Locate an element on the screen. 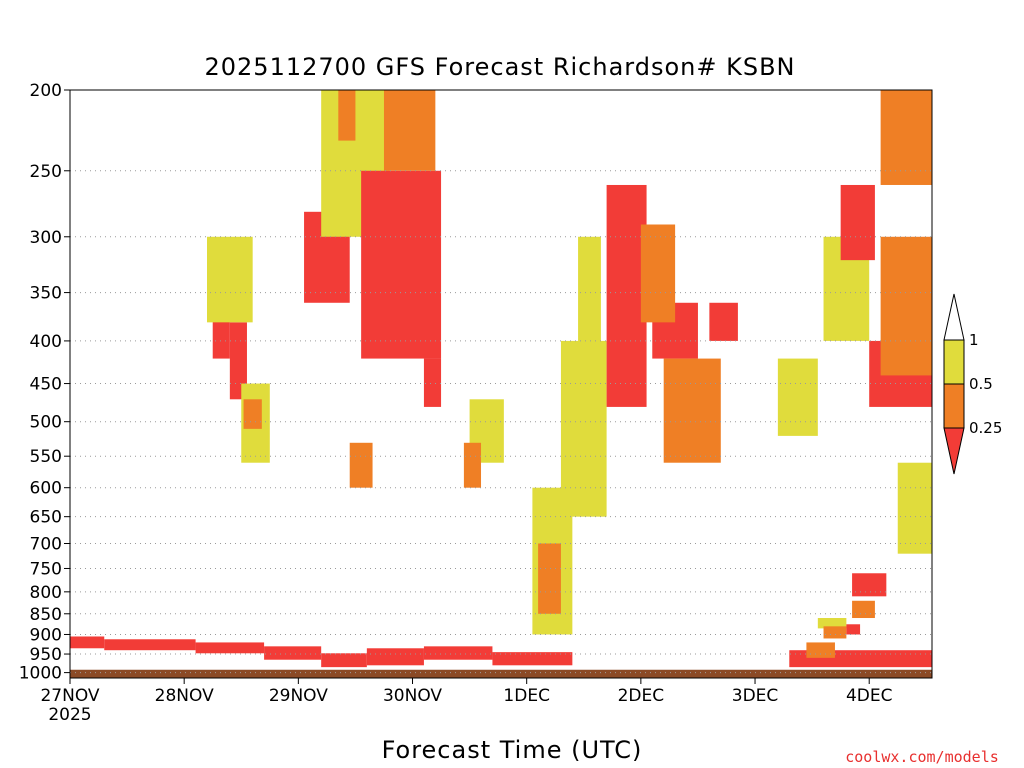 This screenshot has width=1024, height=768. x-tick-label: 2DEC is located at coordinates (641, 696).